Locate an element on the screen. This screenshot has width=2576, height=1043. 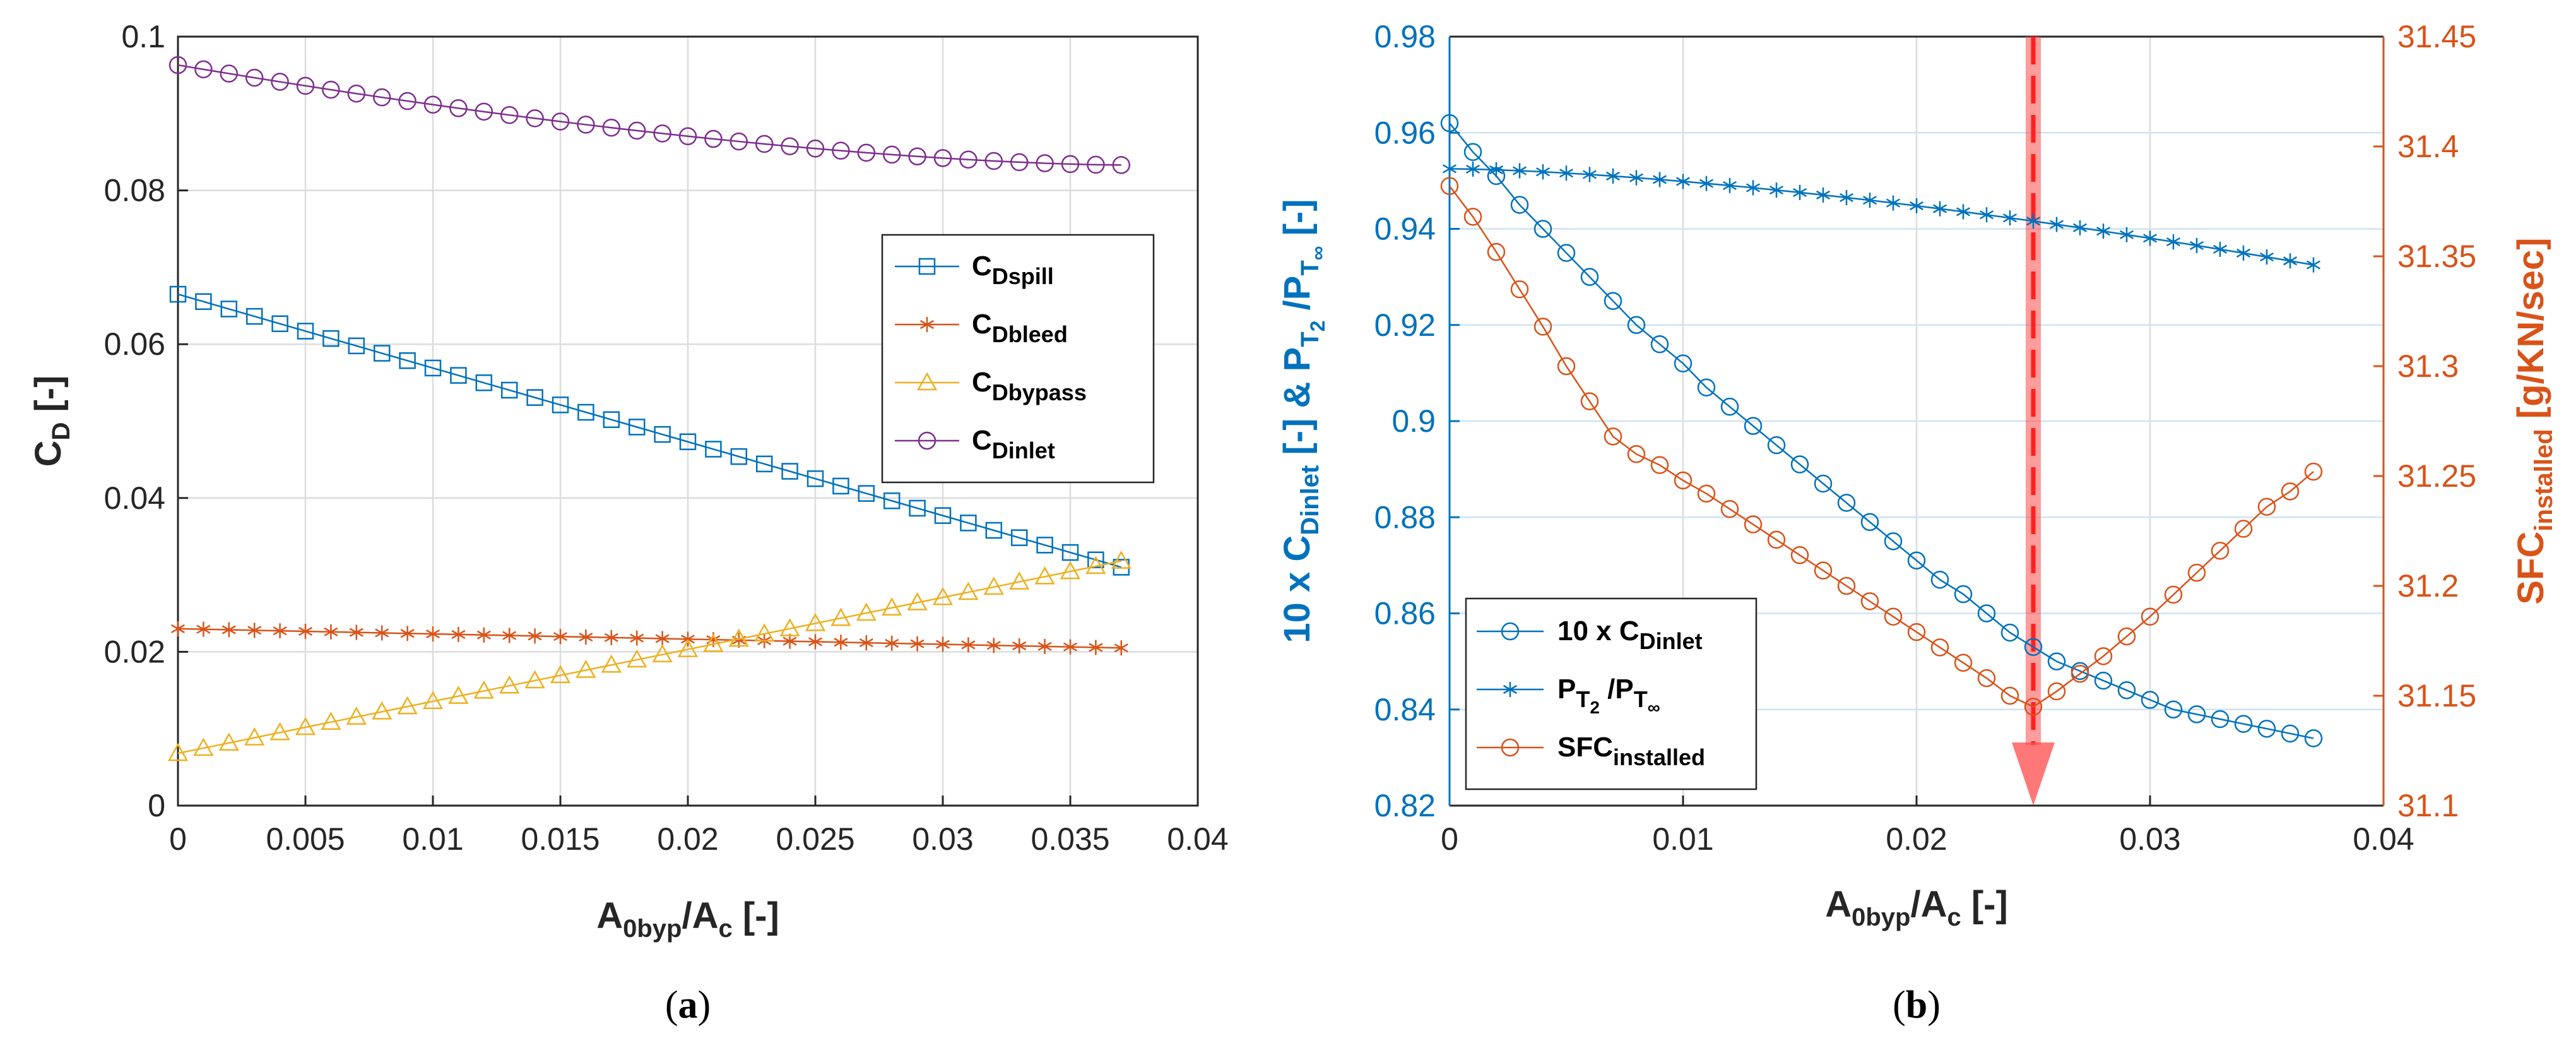
panel-a-y-axis-label: CD [-] is located at coordinates (51, 421).